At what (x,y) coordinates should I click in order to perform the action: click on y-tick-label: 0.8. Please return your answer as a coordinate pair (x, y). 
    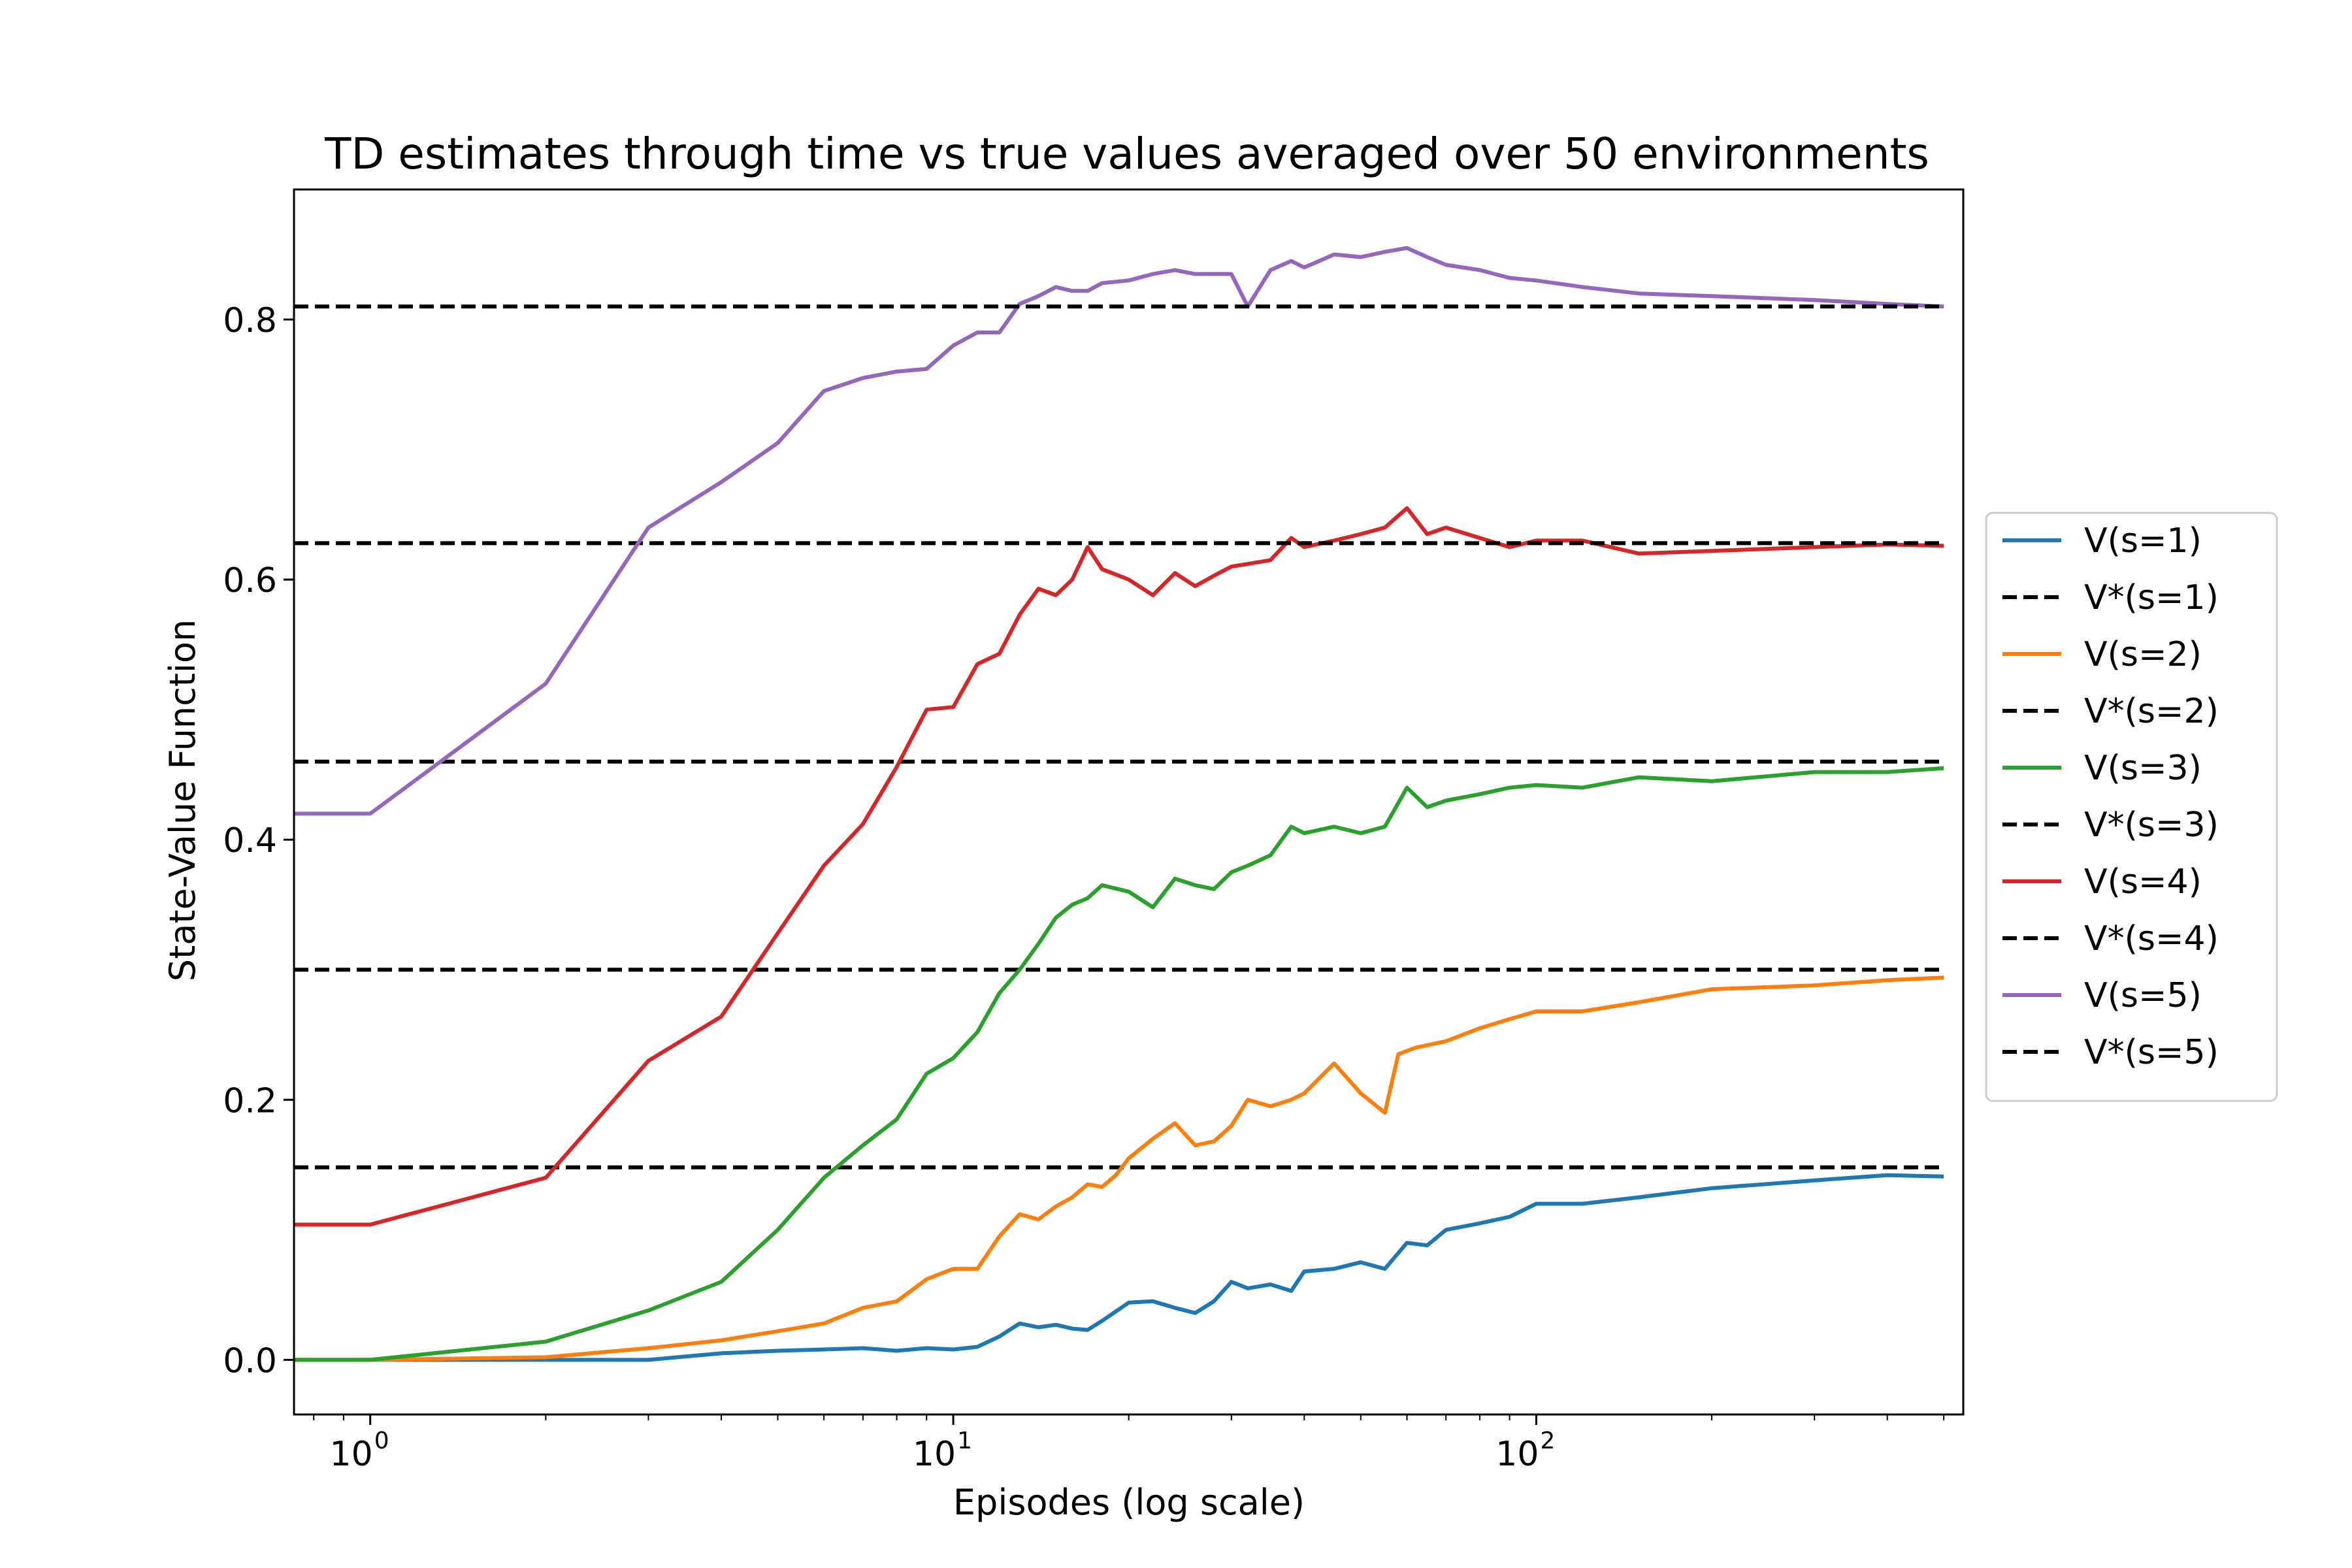
    Looking at the image, I should click on (250, 320).